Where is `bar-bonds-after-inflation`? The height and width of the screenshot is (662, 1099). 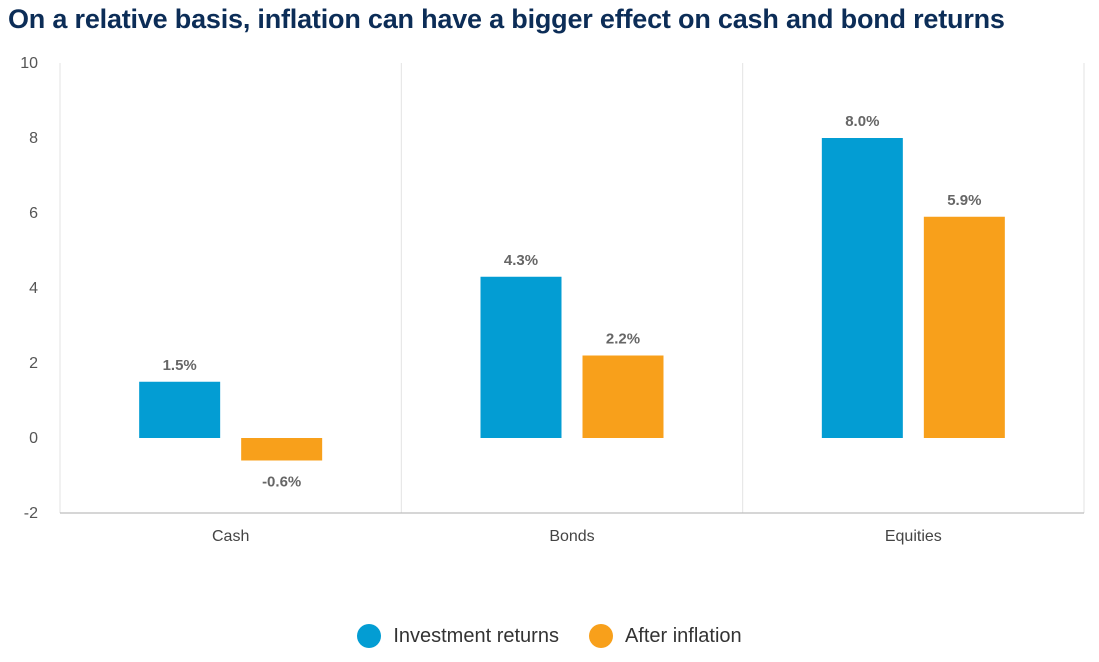 bar-bonds-after-inflation is located at coordinates (623, 397).